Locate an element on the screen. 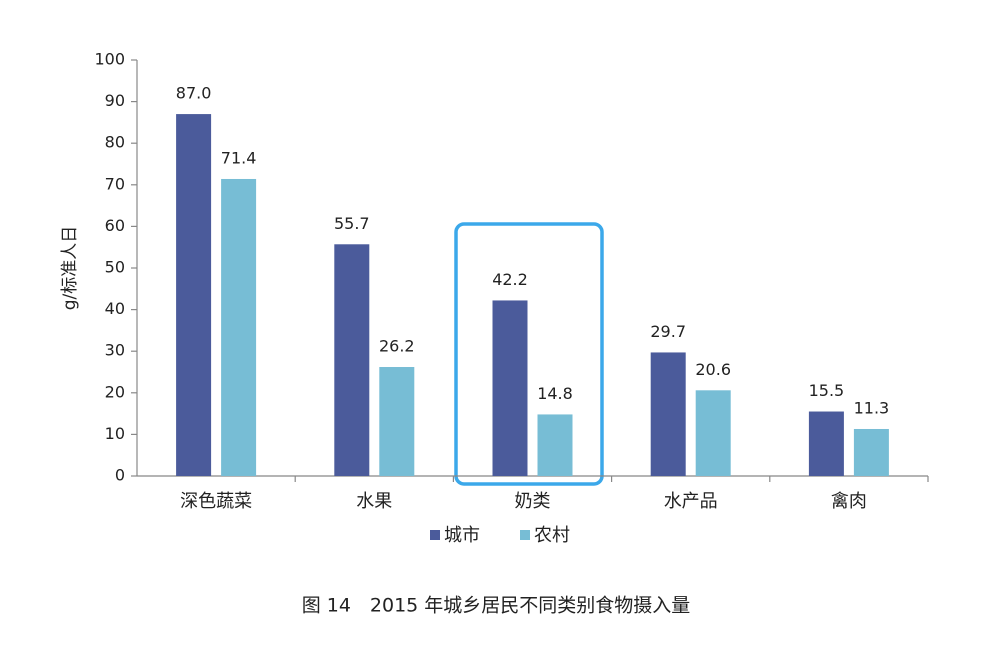 The image size is (993, 660). value-label: 29.7 is located at coordinates (668, 331).